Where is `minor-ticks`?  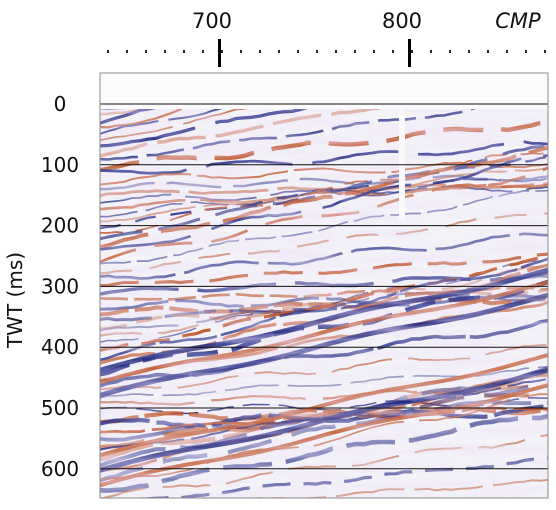
minor-ticks is located at coordinates (326, 51).